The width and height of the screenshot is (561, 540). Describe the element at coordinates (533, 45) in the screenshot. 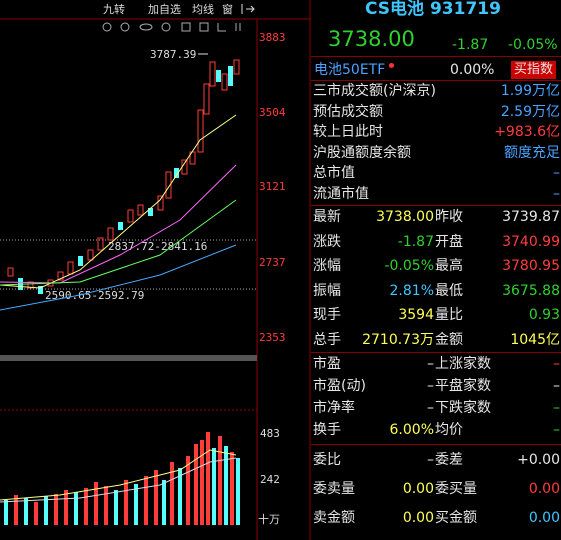

I see `change-pct: -0.05%` at that location.